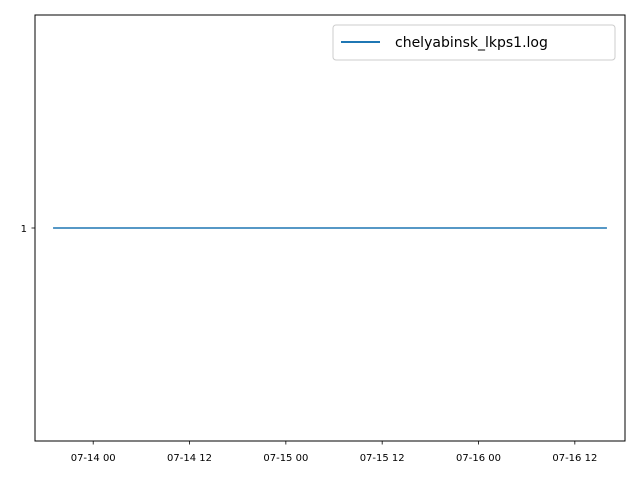 The image size is (640, 480). I want to click on x-tick-label: 07-14 00, so click(93, 458).